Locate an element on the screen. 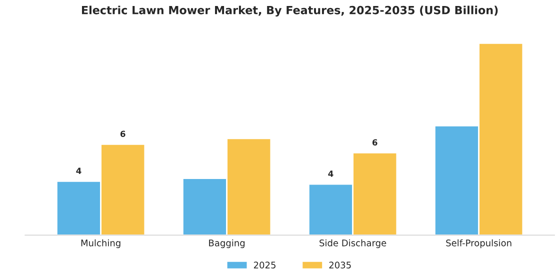 This screenshot has height=280, width=560. x-tick-label: Mulching is located at coordinates (100, 243).